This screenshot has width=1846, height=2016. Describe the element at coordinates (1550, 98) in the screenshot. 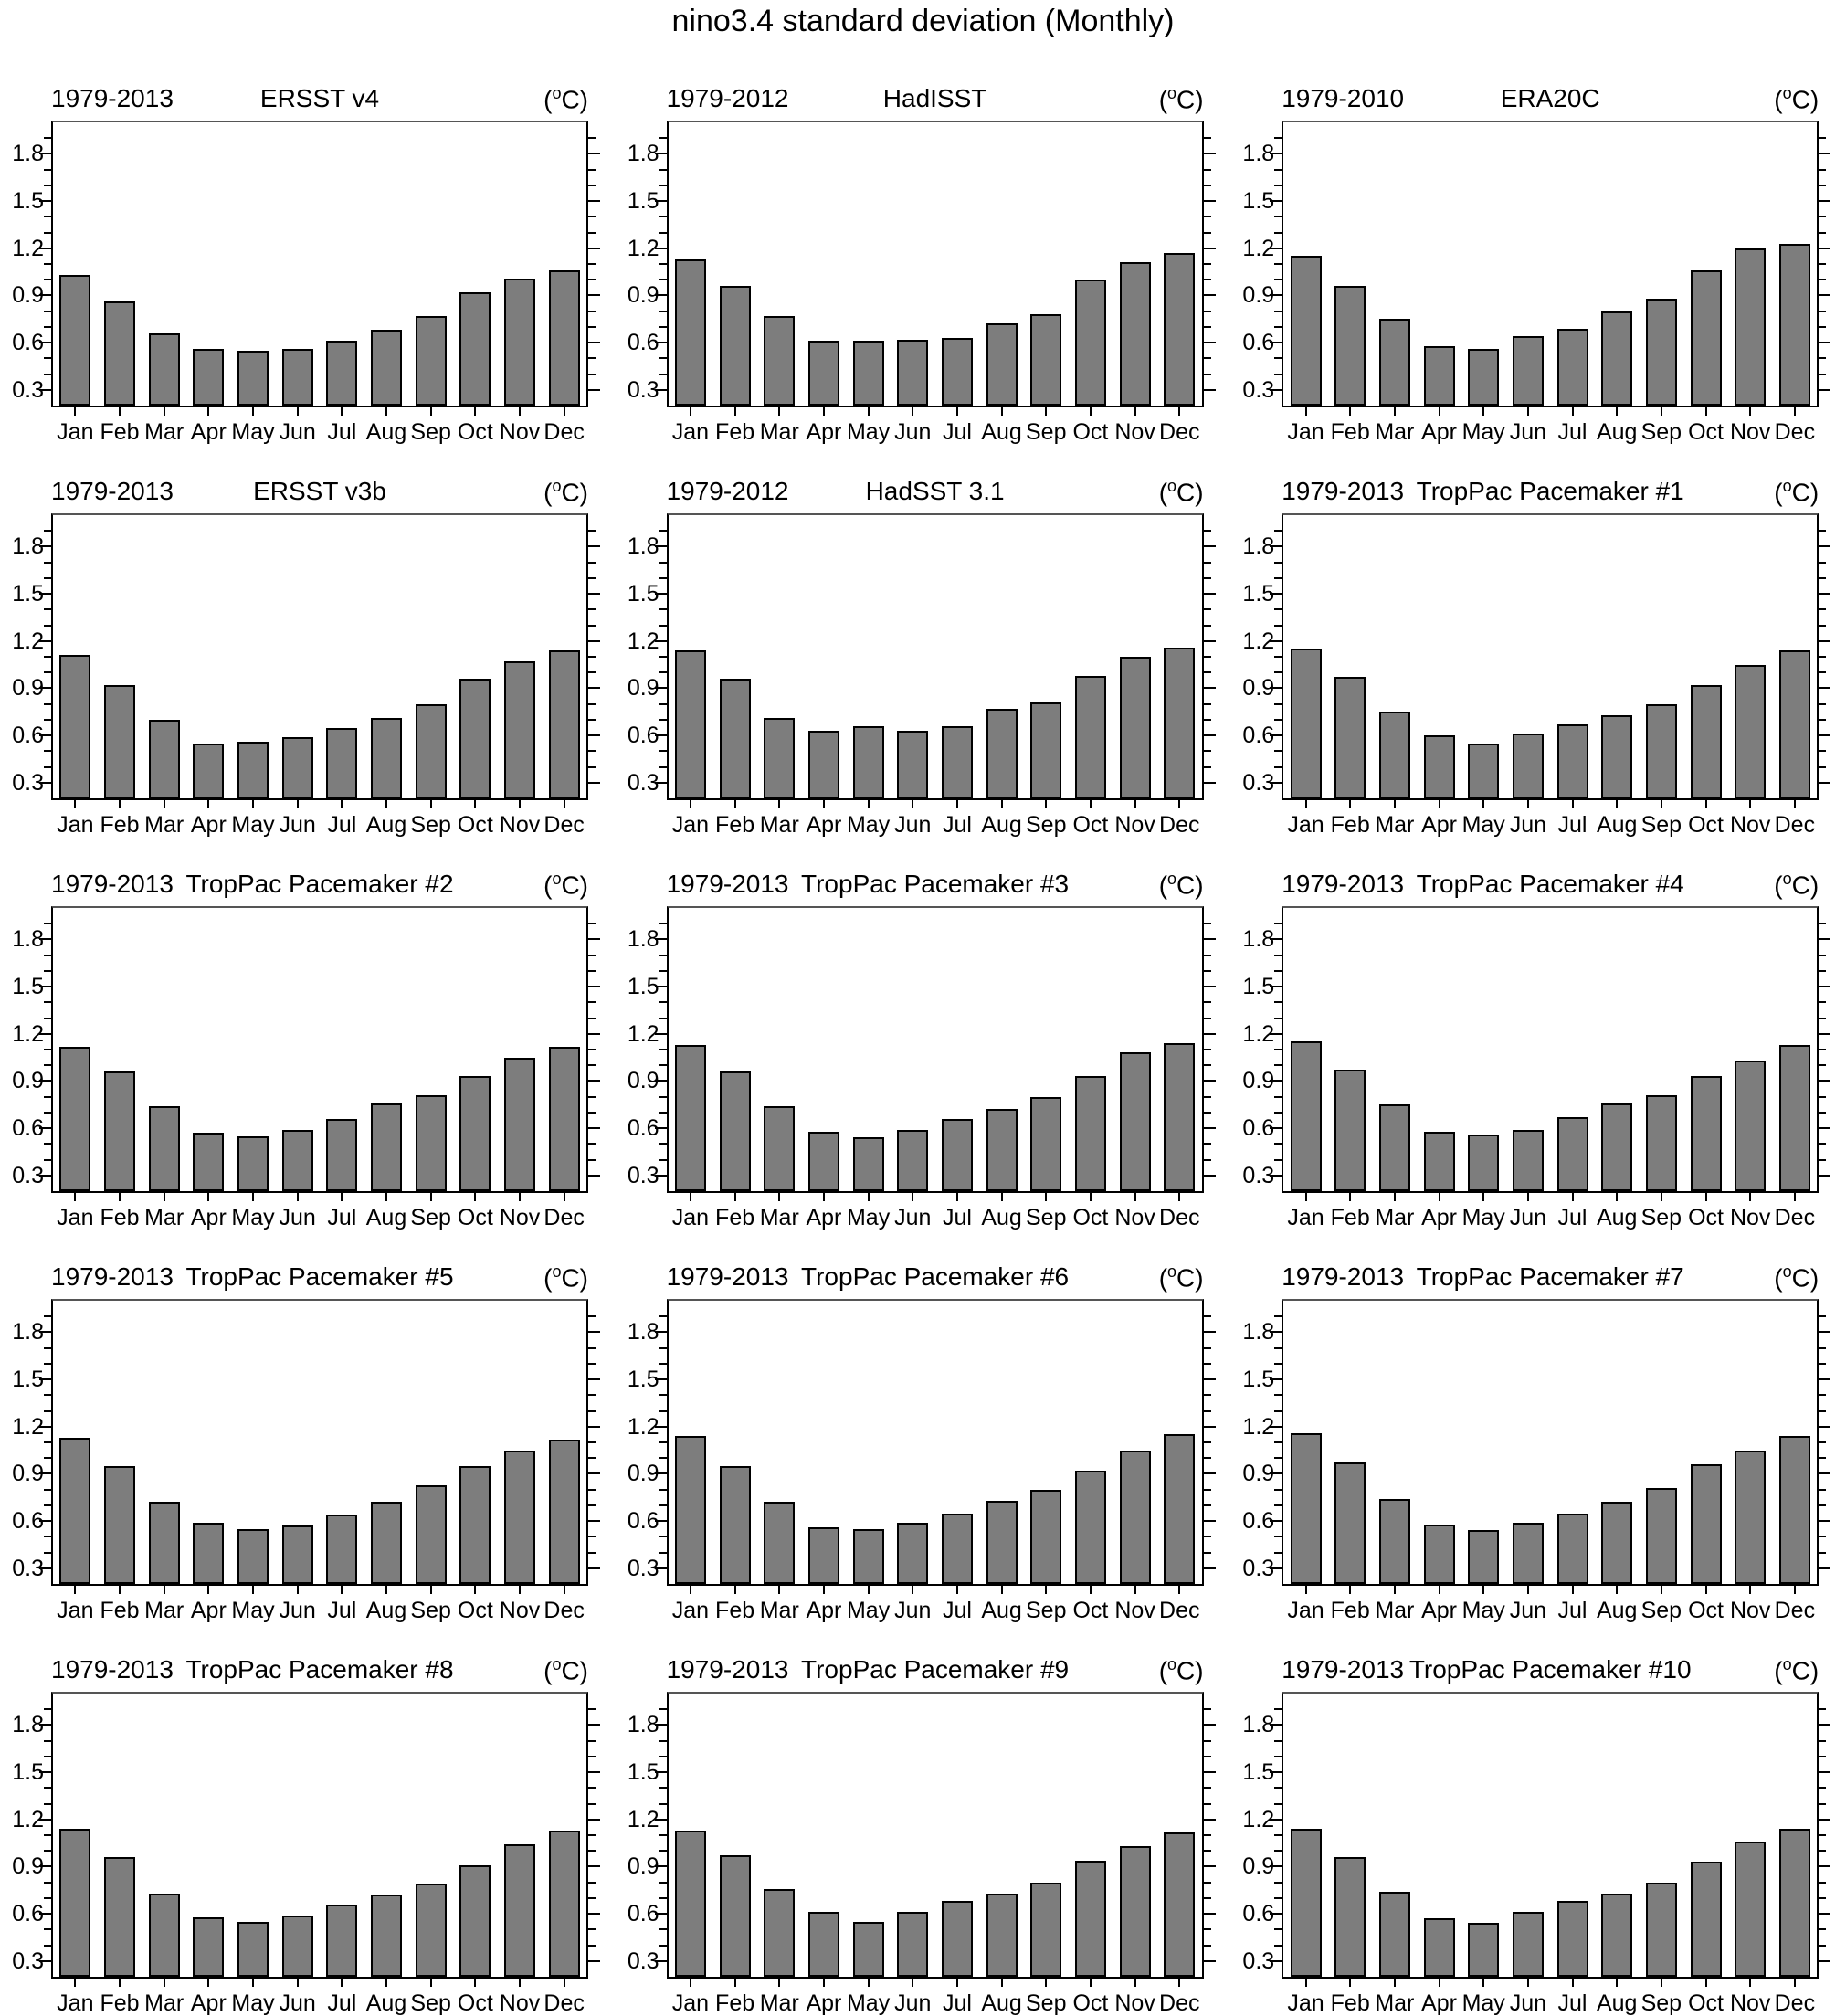

I see `panel-name: ERA20C` at that location.